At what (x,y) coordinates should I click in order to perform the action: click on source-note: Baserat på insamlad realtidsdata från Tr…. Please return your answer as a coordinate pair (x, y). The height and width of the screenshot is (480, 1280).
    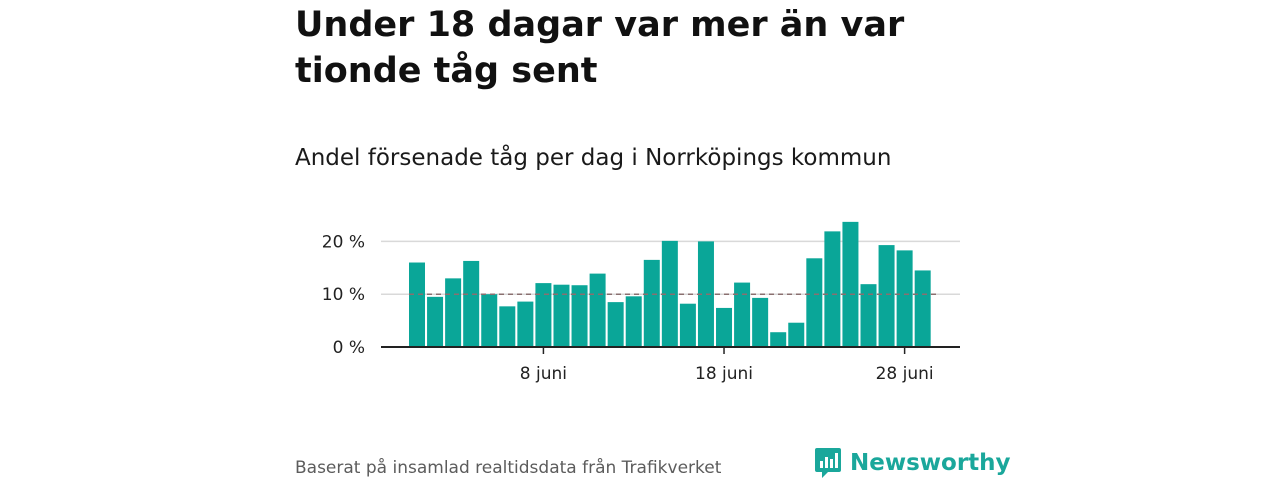
    Looking at the image, I should click on (508, 468).